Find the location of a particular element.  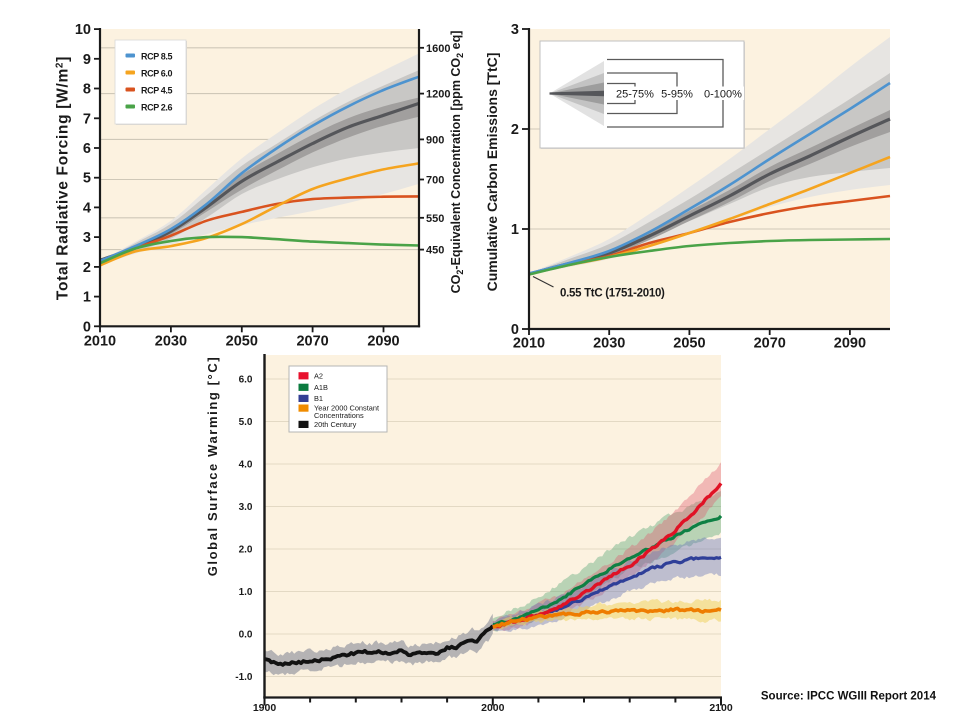

svg-text: 2.0 is located at coordinates (246, 549).